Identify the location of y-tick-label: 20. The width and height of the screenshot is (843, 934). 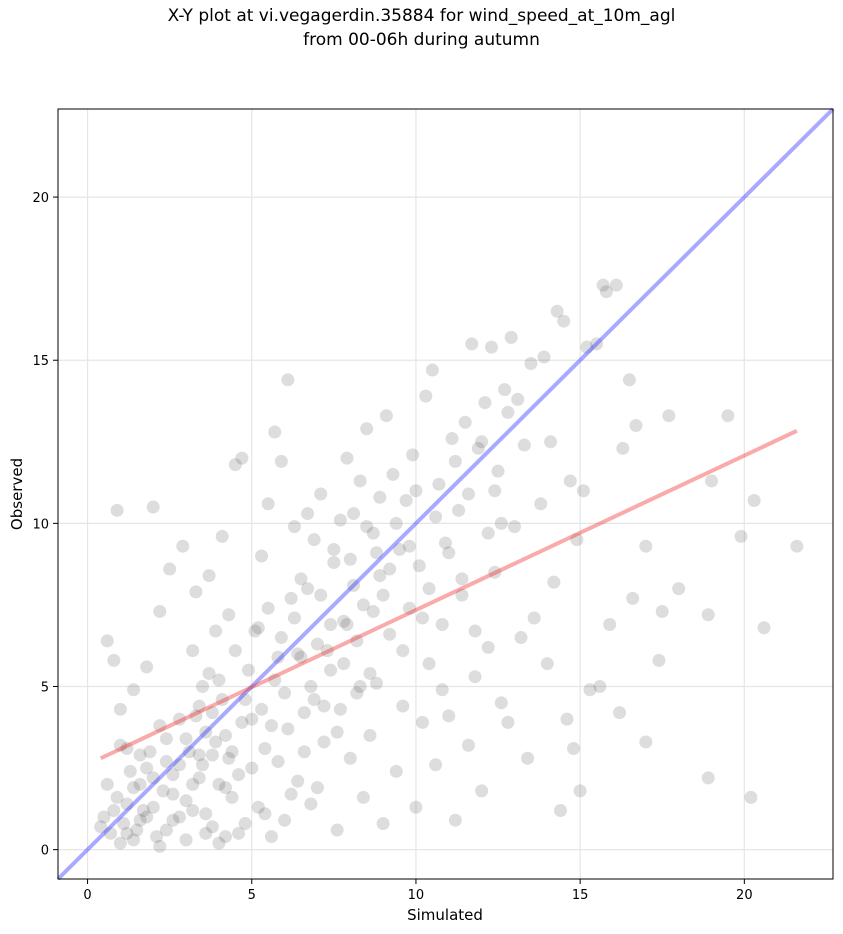
(40, 198).